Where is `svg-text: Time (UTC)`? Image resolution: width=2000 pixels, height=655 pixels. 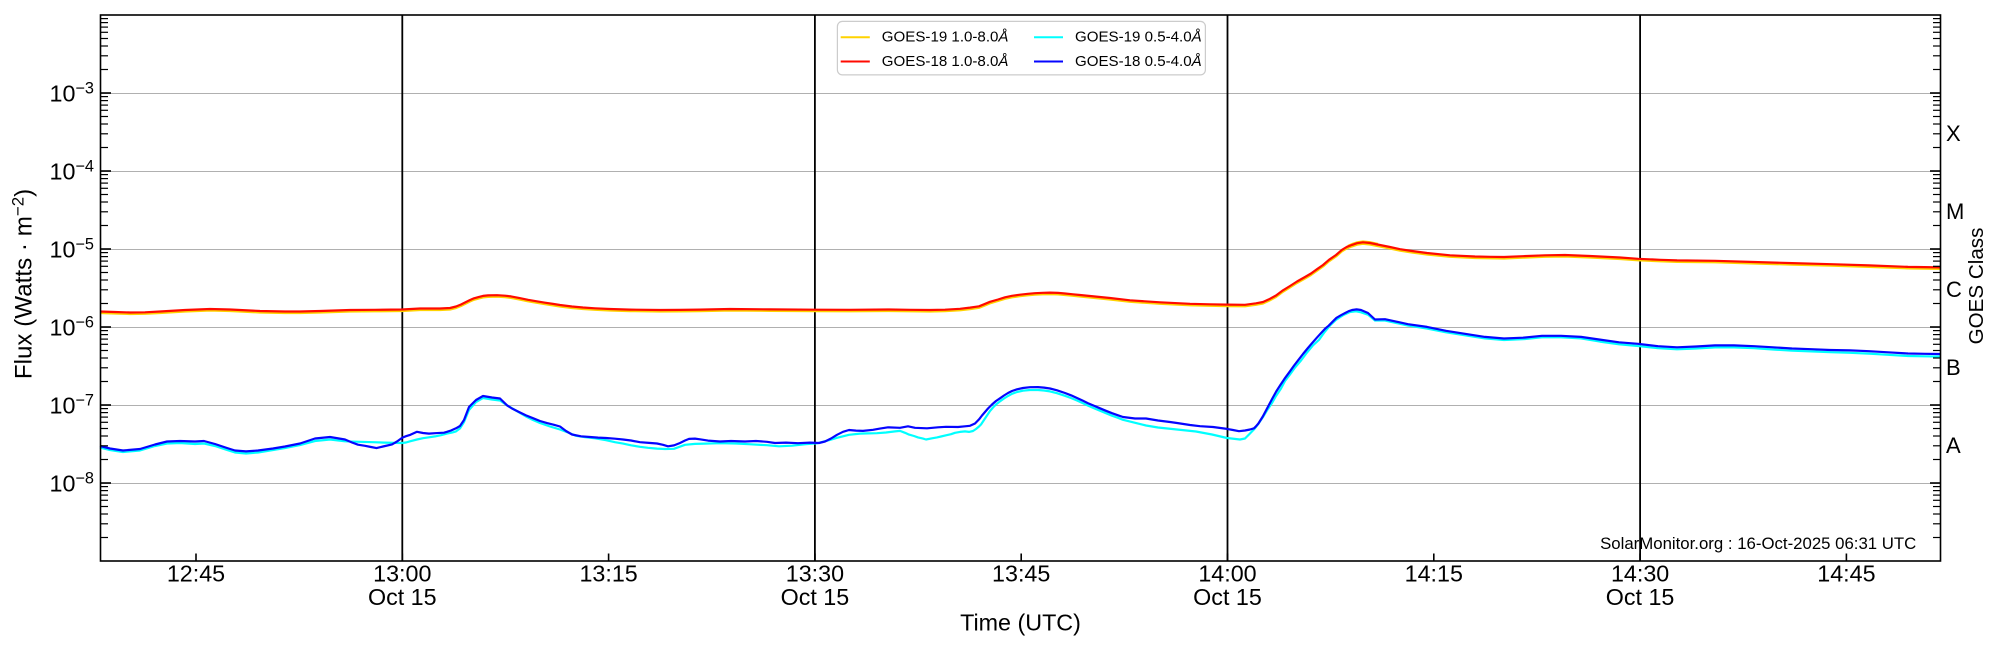 svg-text: Time (UTC) is located at coordinates (1020, 623).